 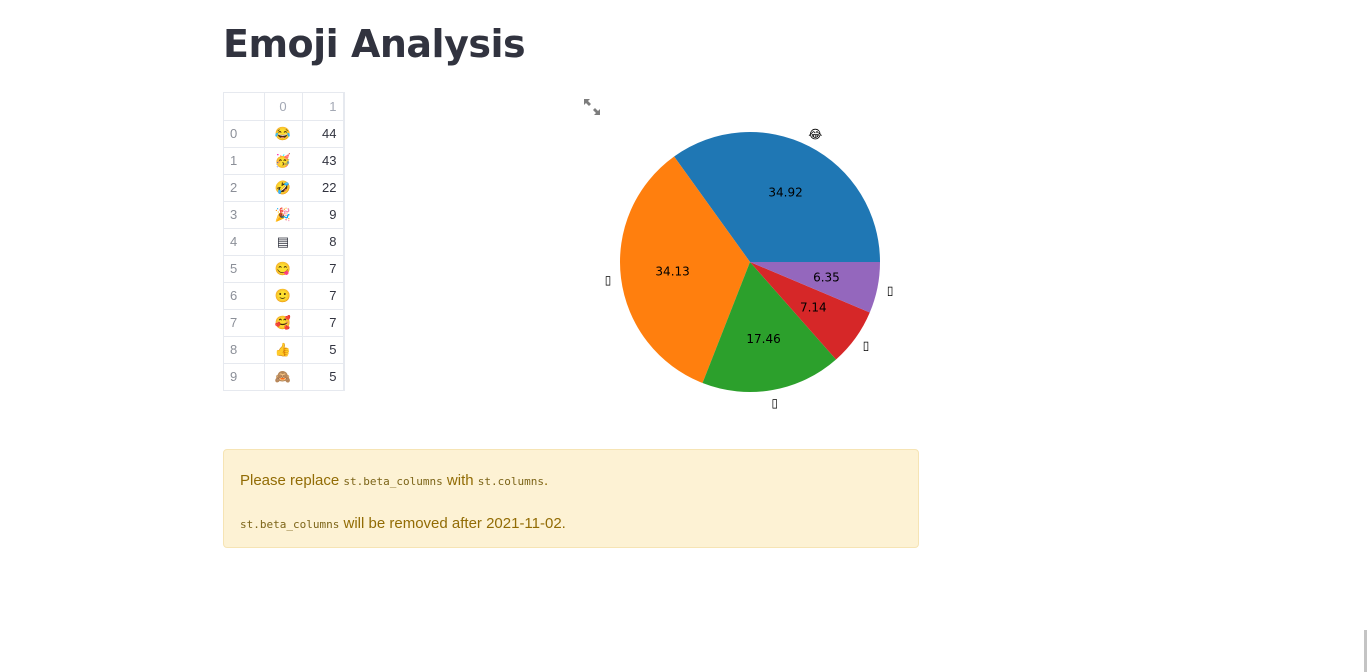 I want to click on warning-code: st.columns, so click(x=510, y=481).